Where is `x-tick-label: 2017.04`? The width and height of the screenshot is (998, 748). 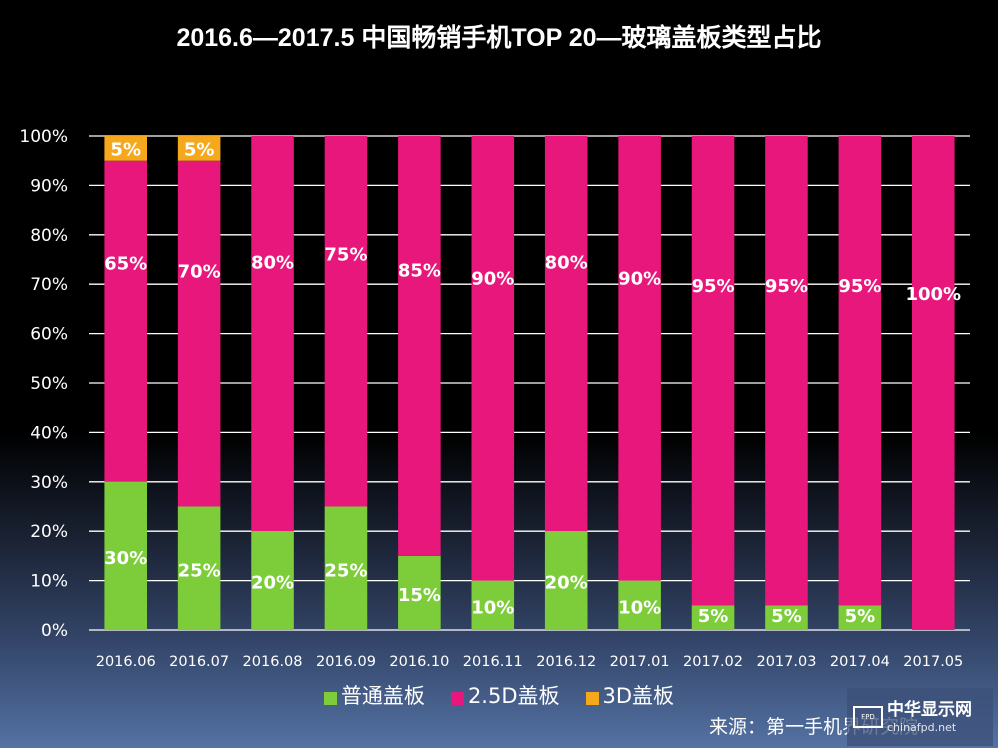
x-tick-label: 2017.04 is located at coordinates (860, 662).